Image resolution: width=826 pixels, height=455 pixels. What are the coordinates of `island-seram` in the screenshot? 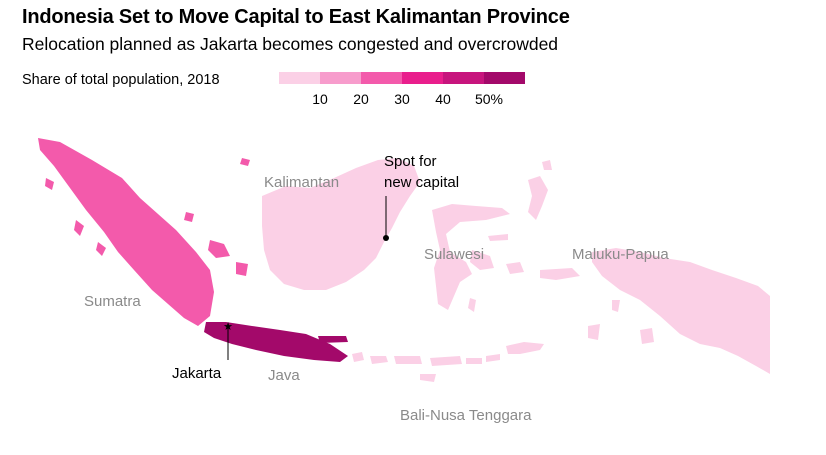 It's located at (560, 274).